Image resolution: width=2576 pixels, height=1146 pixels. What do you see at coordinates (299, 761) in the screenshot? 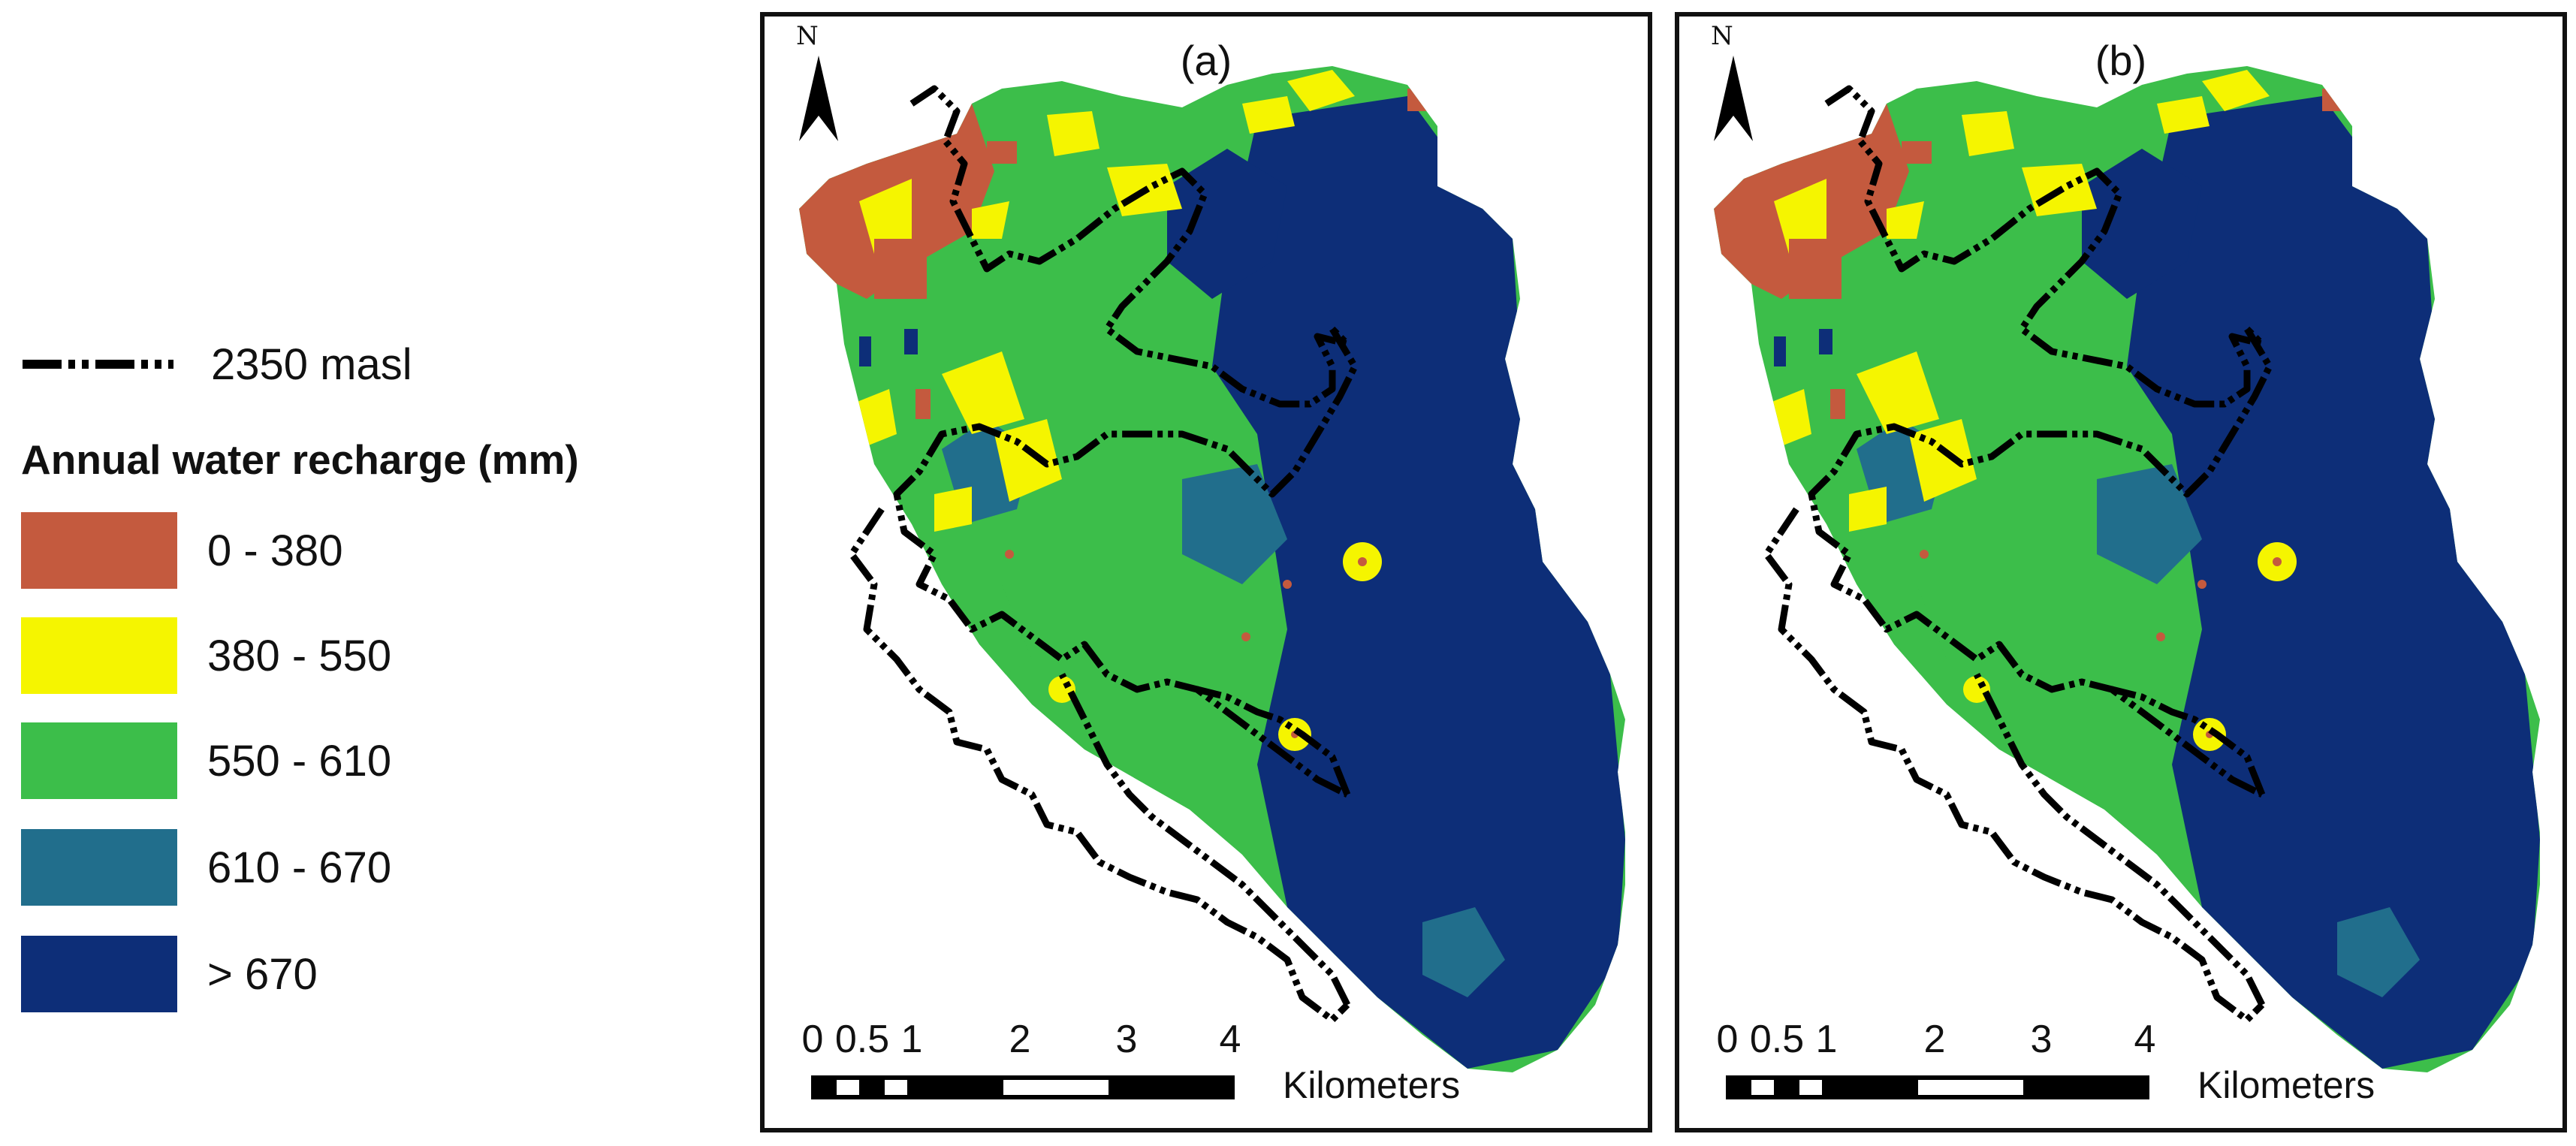
I see `legend-class-label: 550 - 610` at bounding box center [299, 761].